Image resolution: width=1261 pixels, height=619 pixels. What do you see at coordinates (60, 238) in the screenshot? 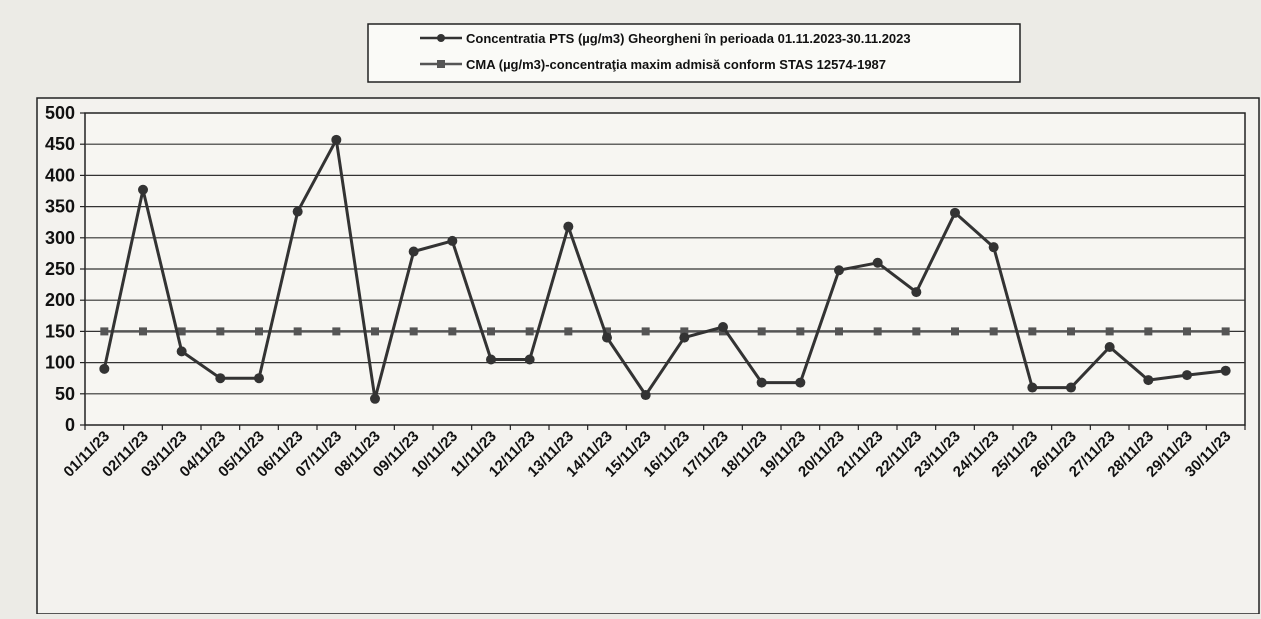
I see `y-tick-label: 300` at bounding box center [60, 238].